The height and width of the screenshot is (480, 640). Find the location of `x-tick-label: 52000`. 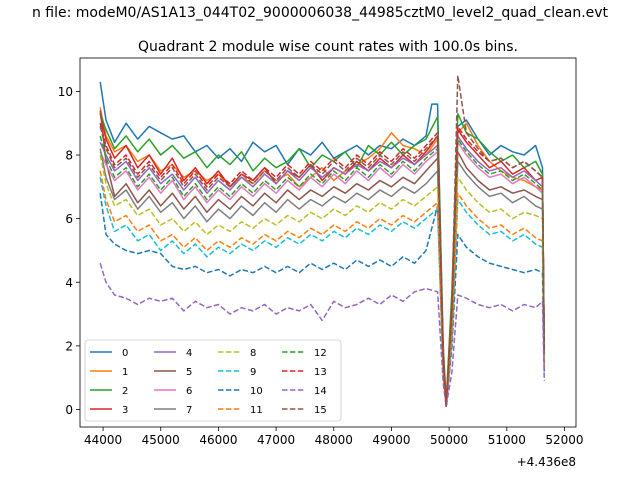

x-tick-label: 52000 is located at coordinates (564, 440).